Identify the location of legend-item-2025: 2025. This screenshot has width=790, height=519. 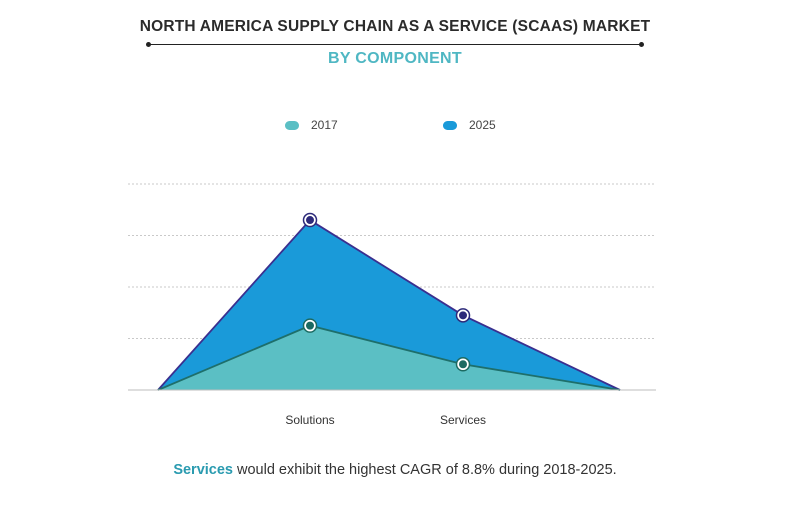
(469, 125).